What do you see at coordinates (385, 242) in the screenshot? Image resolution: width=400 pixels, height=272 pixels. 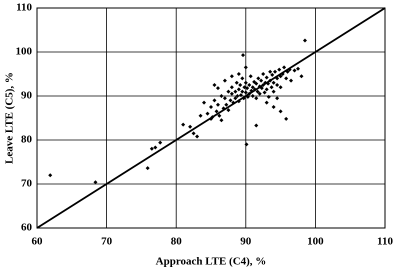 I see `x-tick-label: 110` at bounding box center [385, 242].